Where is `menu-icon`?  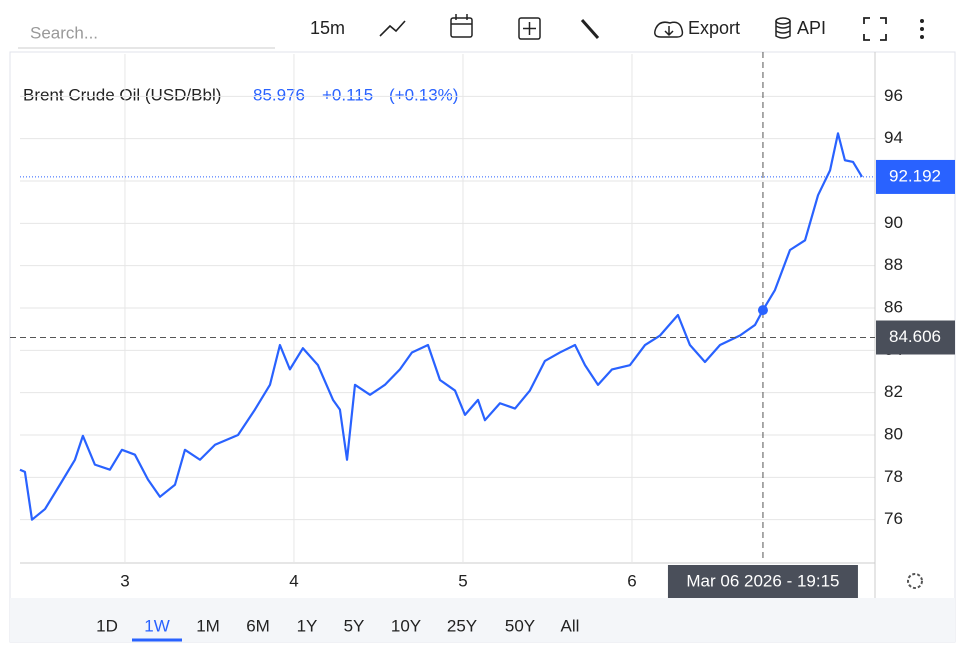
menu-icon is located at coordinates (922, 29).